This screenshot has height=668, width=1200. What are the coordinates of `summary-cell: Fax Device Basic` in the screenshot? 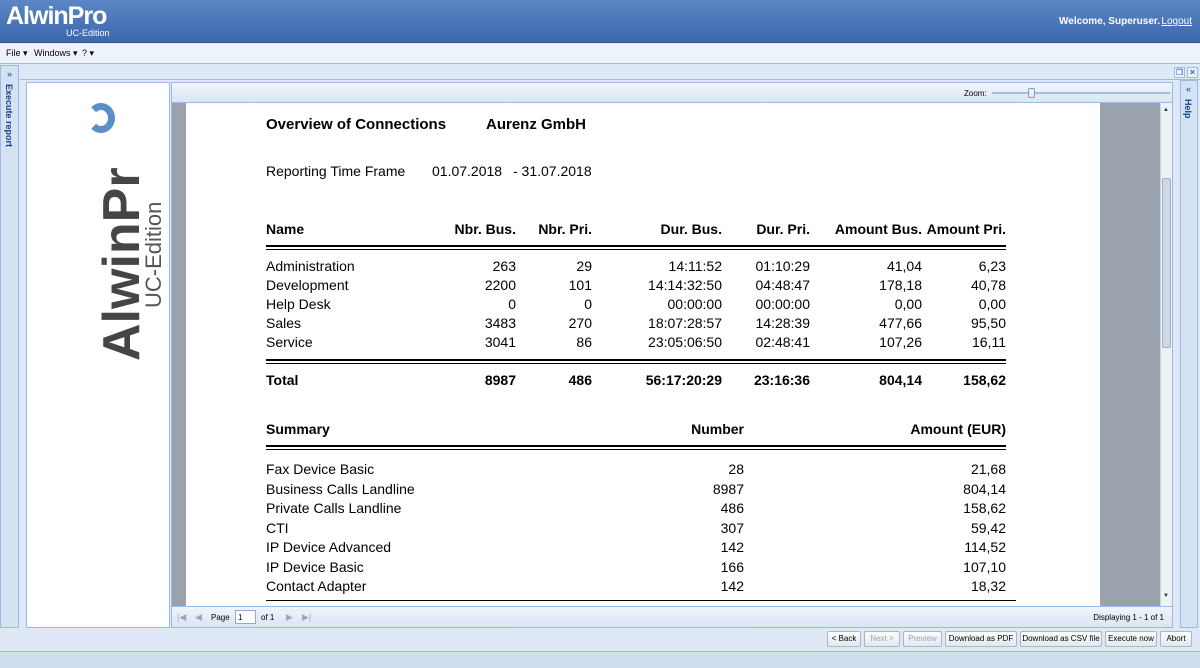 It's located at (320, 469).